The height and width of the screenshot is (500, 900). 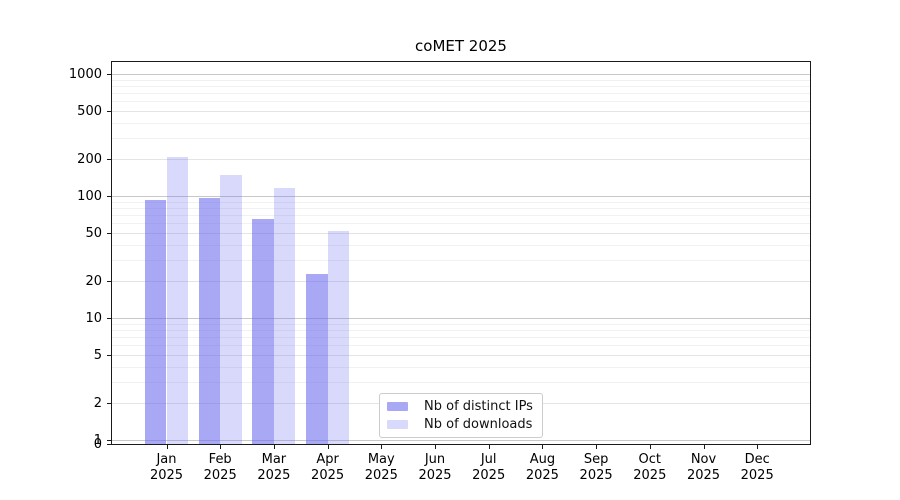 I want to click on month-label: Dec, so click(x=757, y=459).